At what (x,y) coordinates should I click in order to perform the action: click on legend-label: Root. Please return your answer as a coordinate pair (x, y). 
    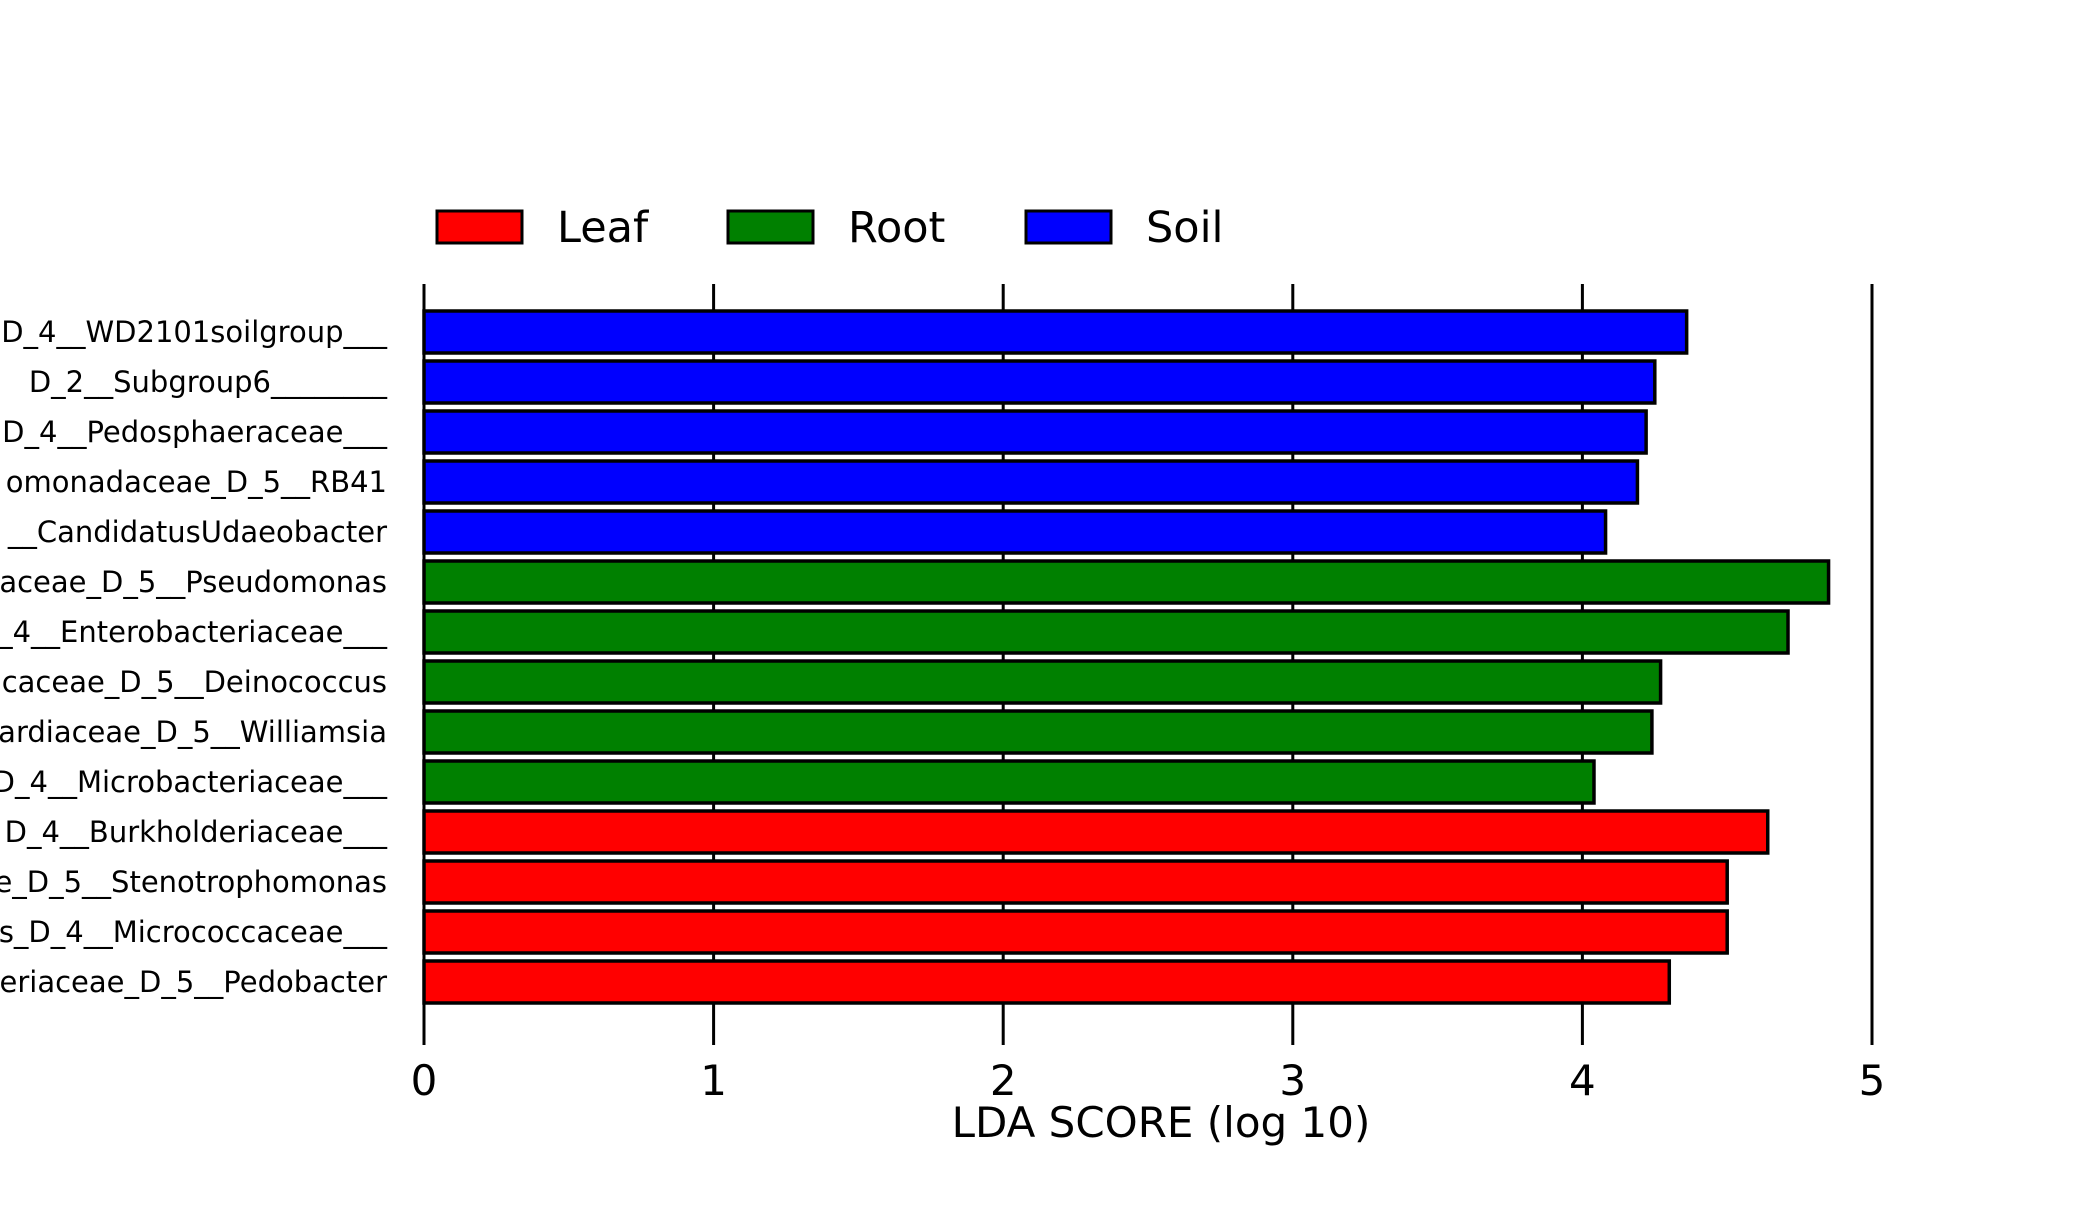
    Looking at the image, I should click on (896, 228).